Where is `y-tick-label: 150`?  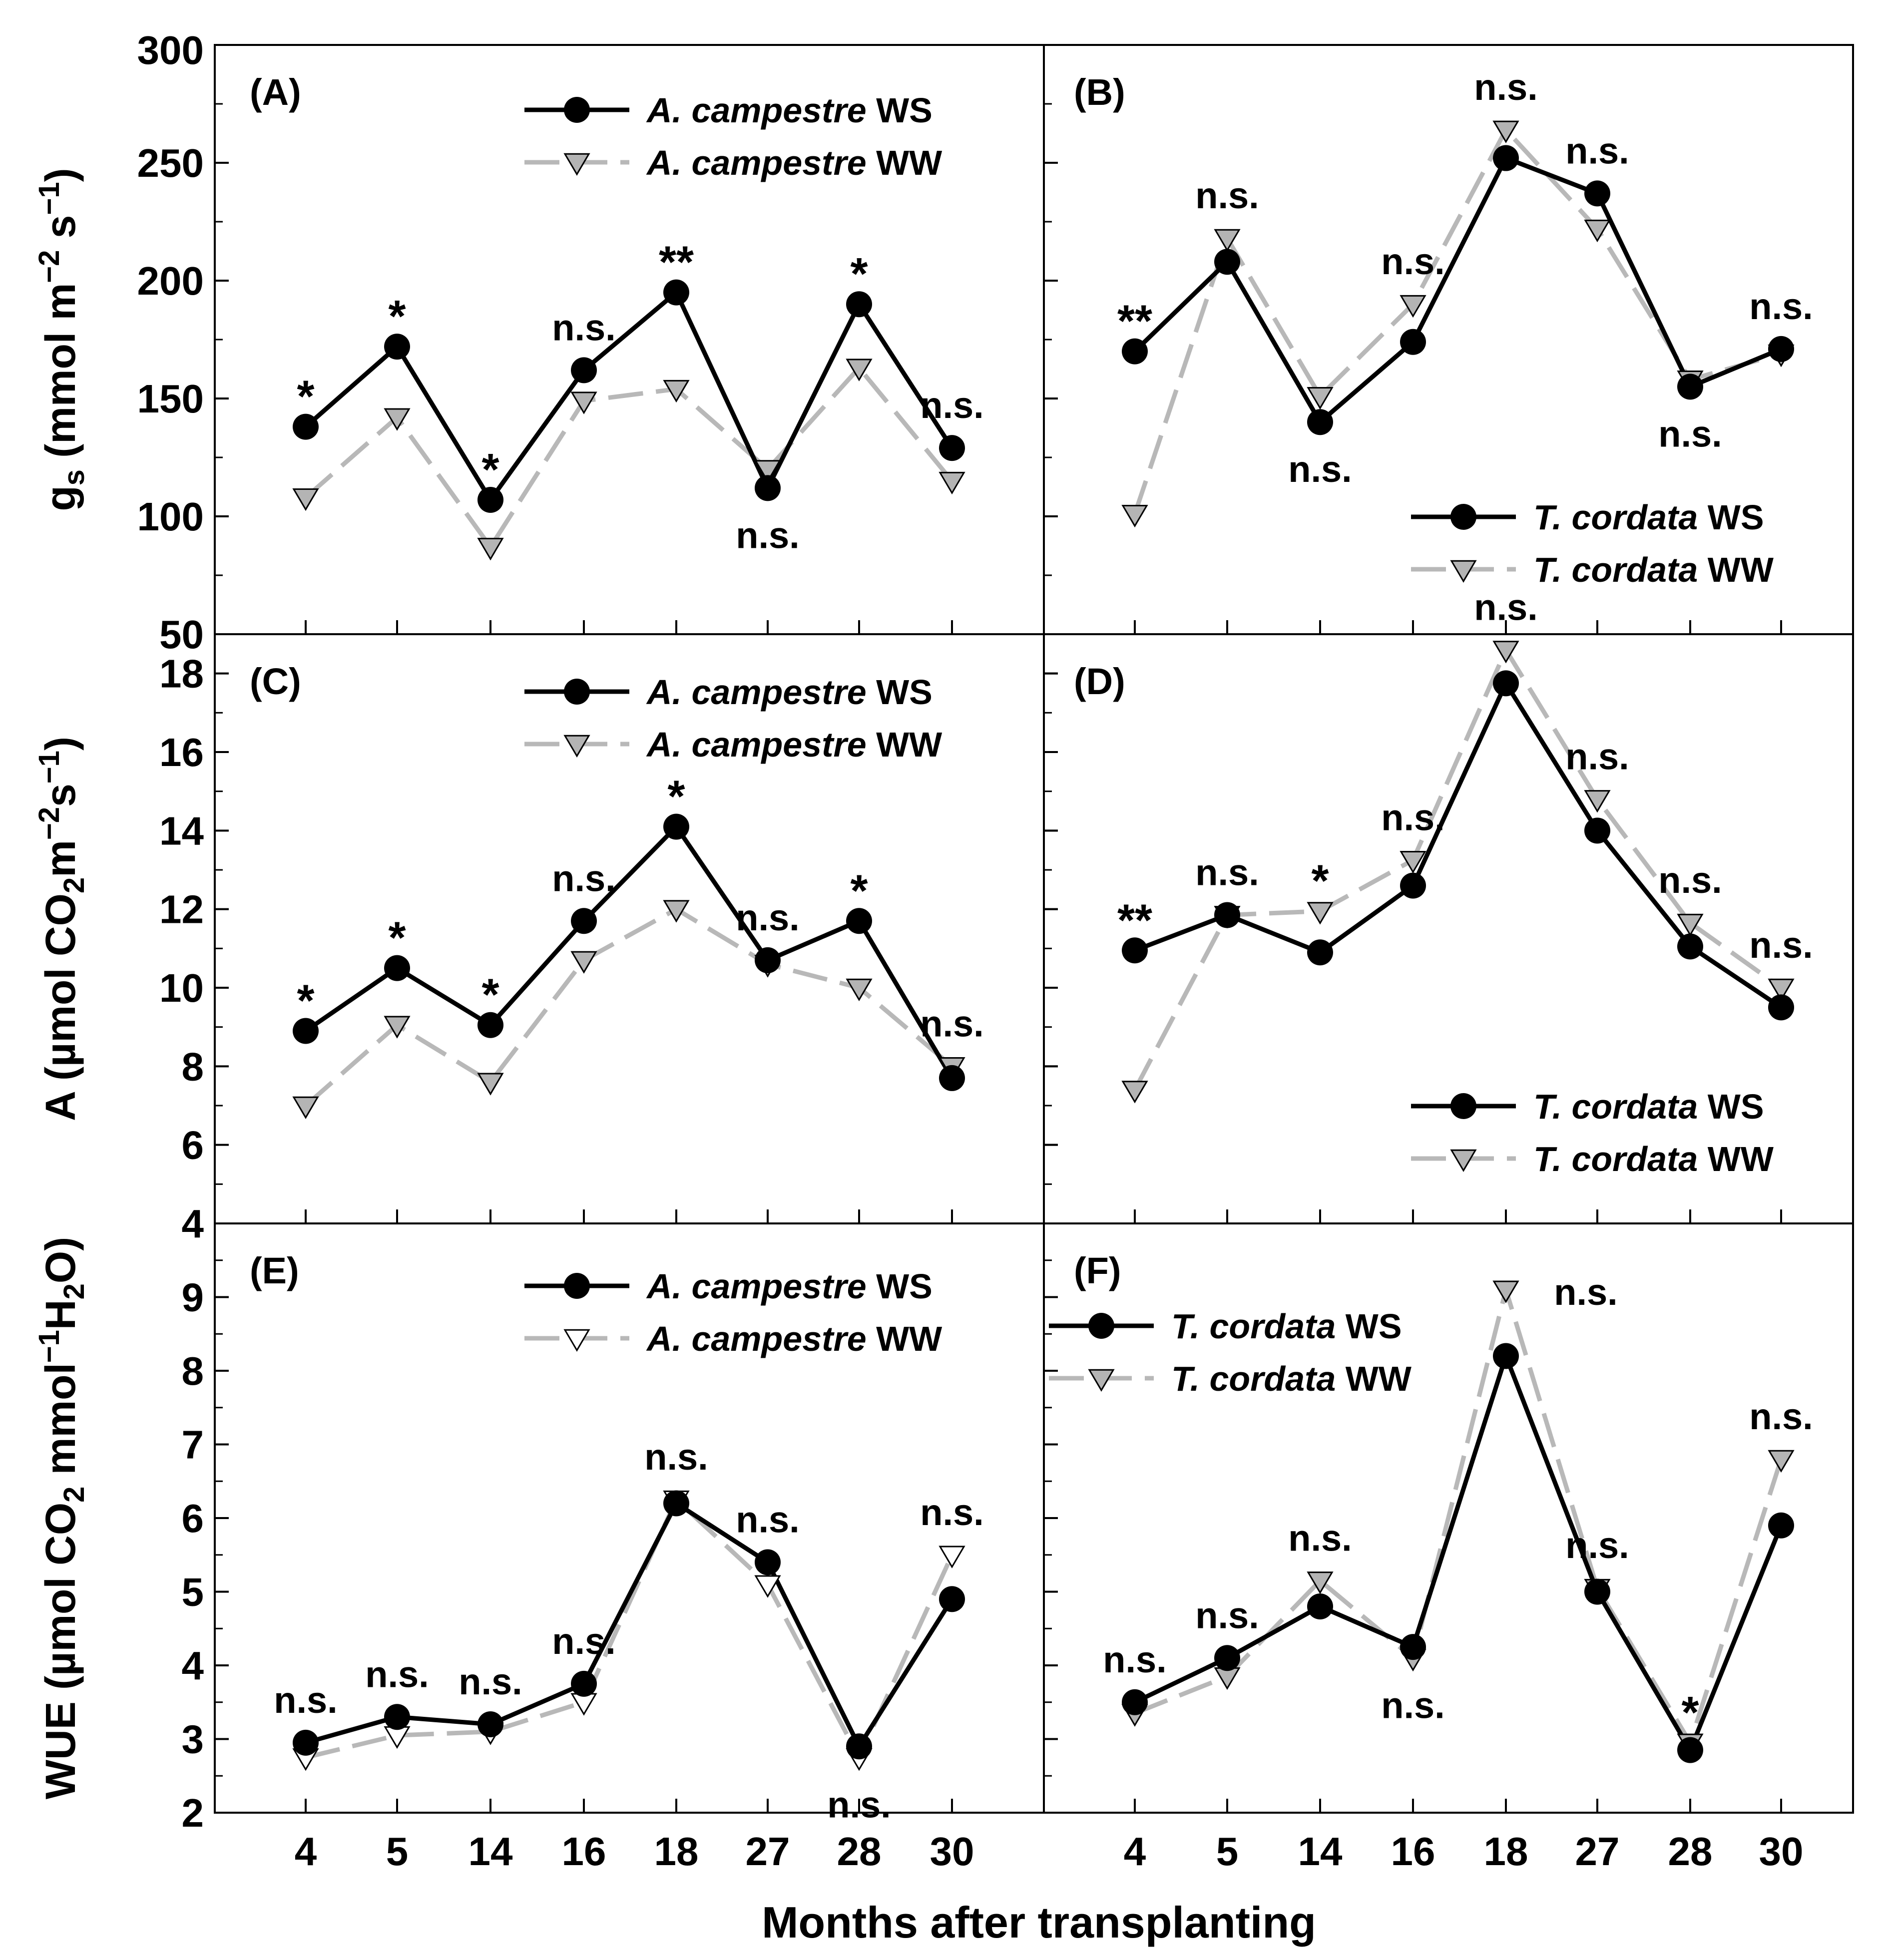 y-tick-label: 150 is located at coordinates (170, 399).